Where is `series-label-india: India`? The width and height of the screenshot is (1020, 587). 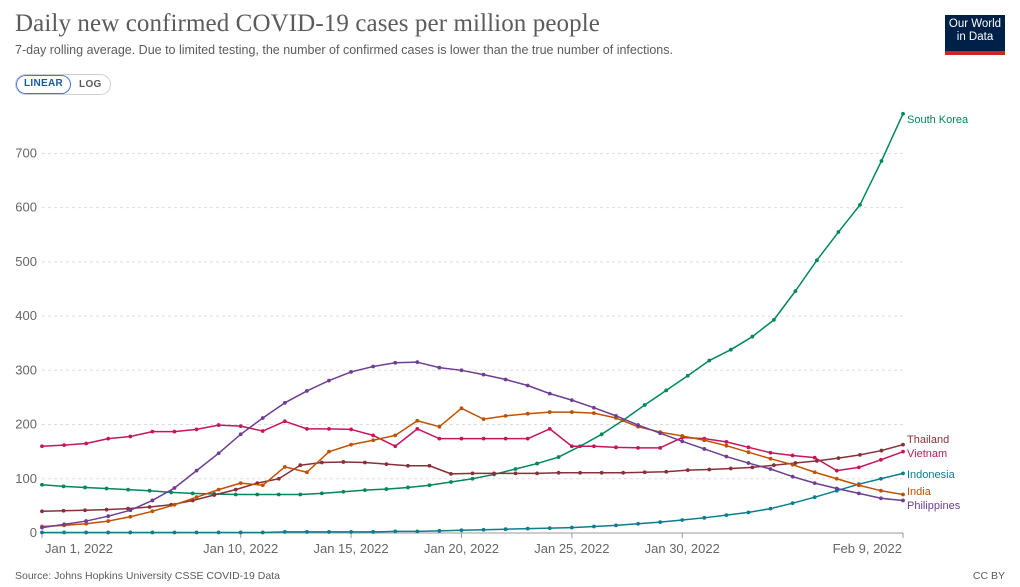 series-label-india: India is located at coordinates (919, 492).